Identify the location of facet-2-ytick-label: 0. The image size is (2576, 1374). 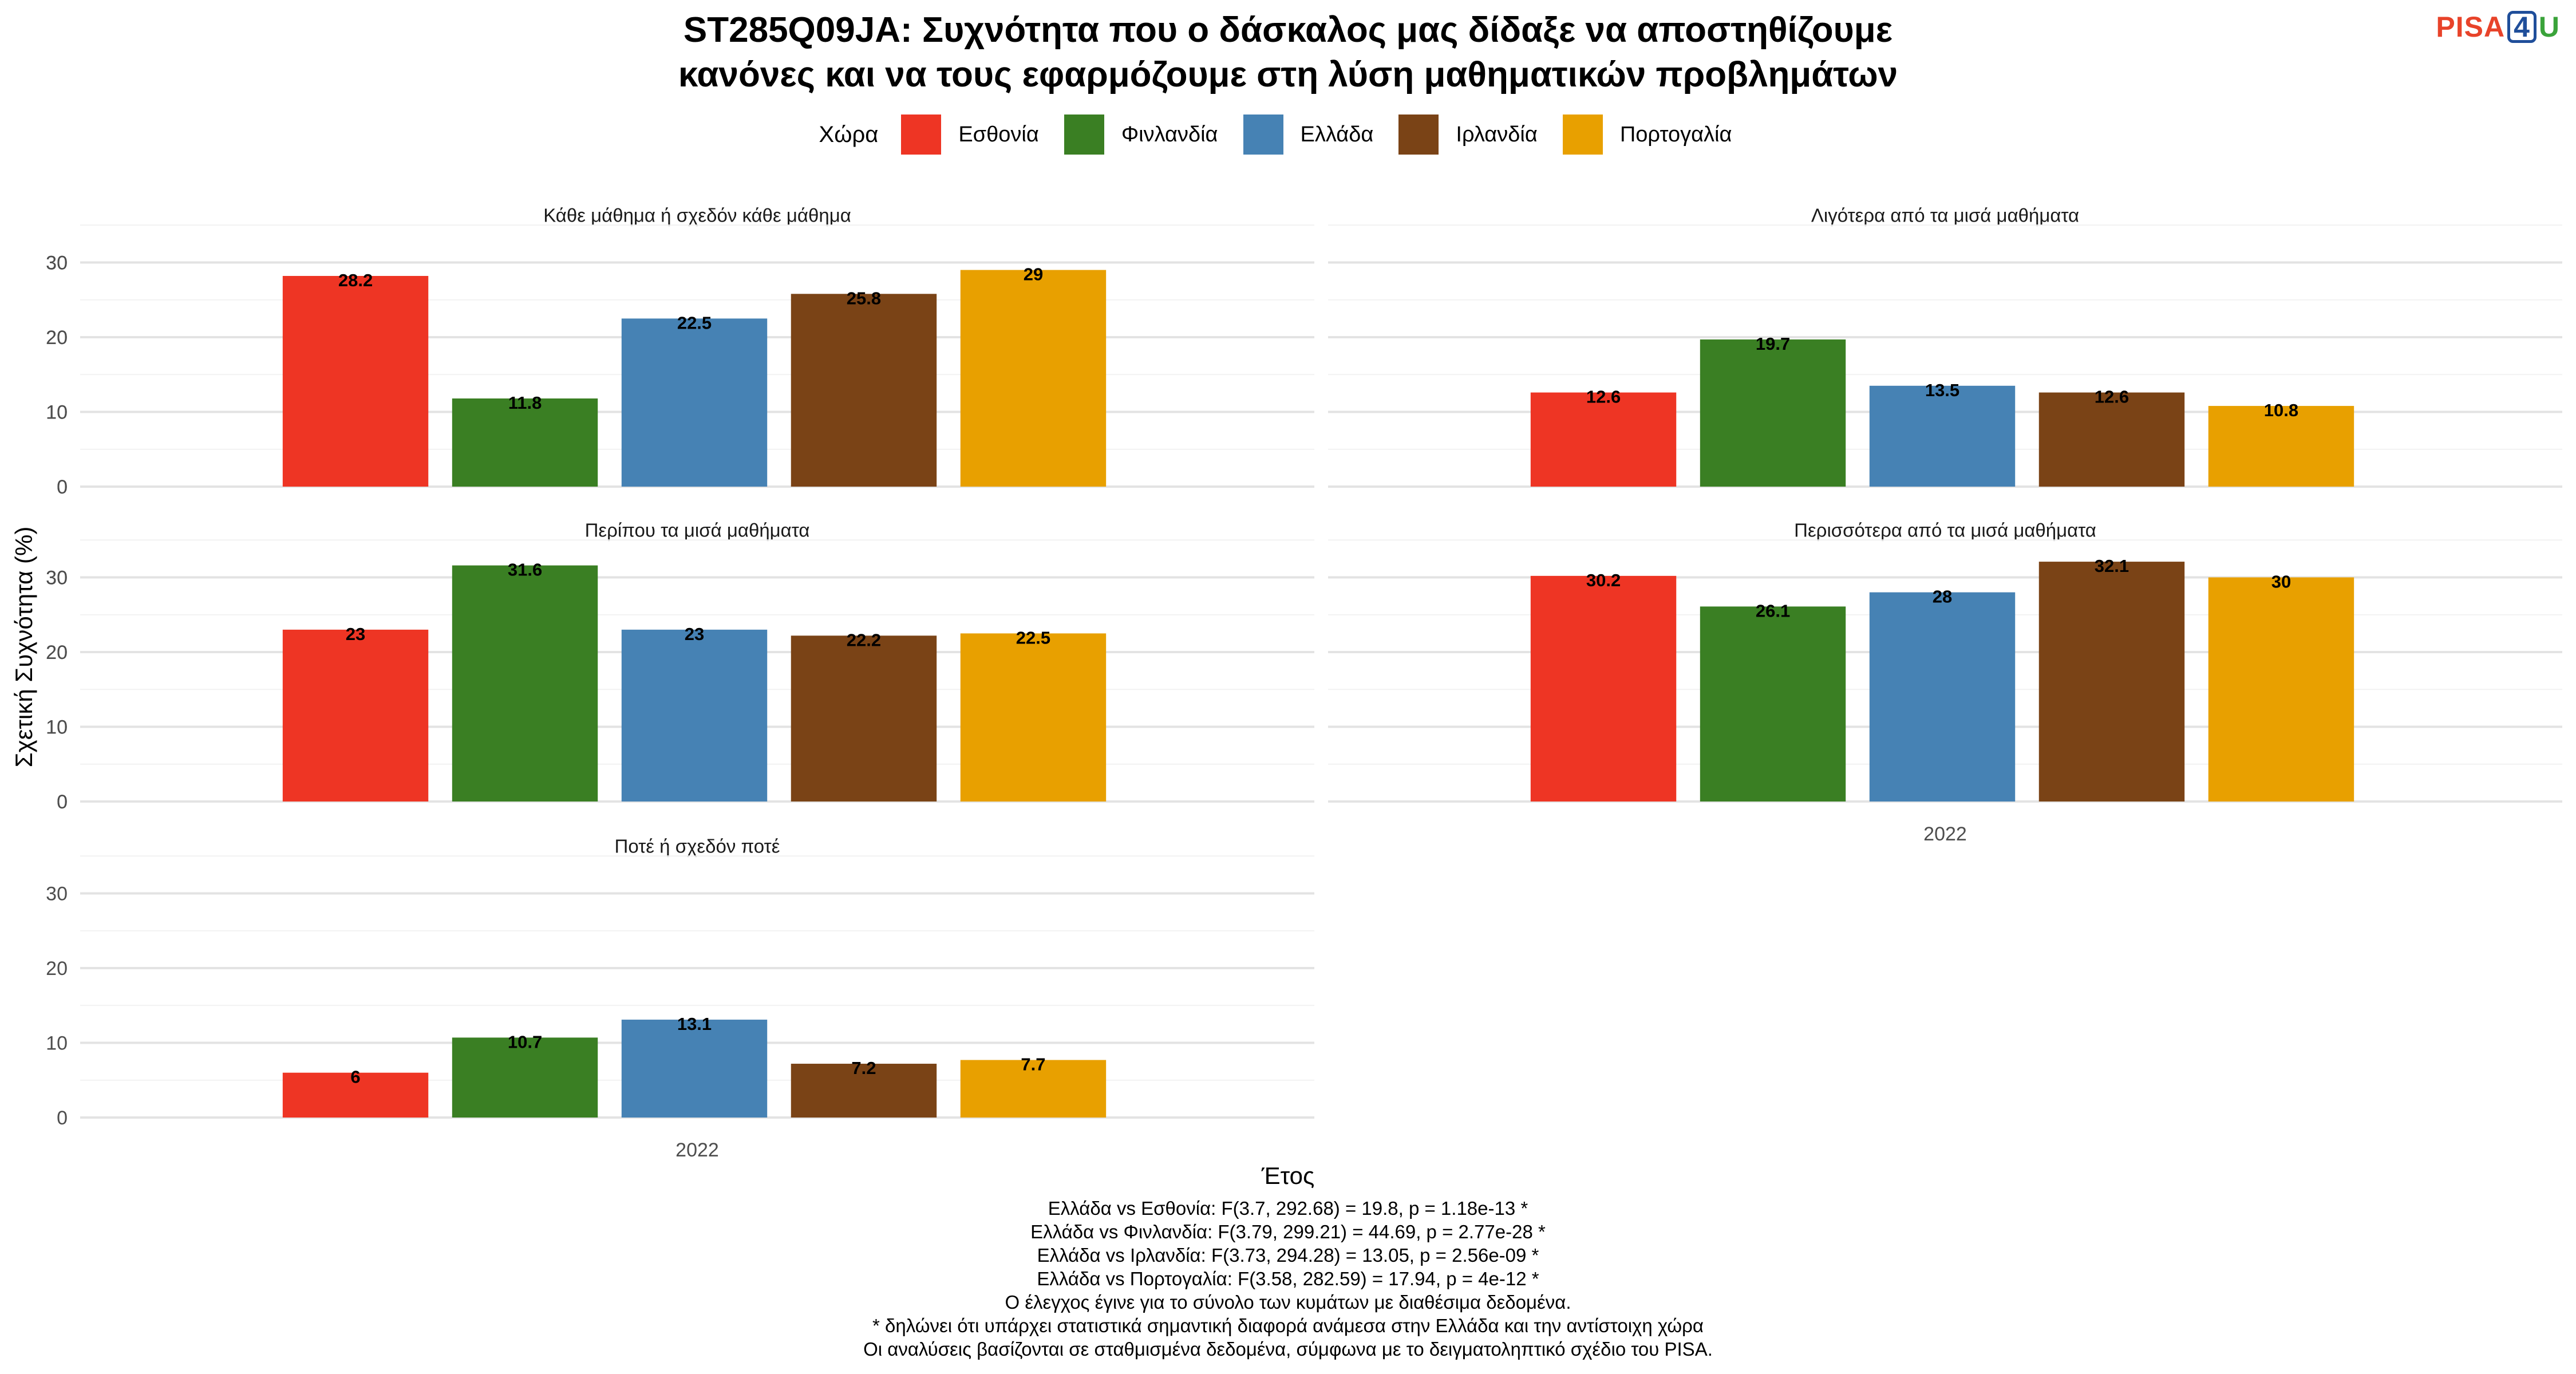
(62, 487).